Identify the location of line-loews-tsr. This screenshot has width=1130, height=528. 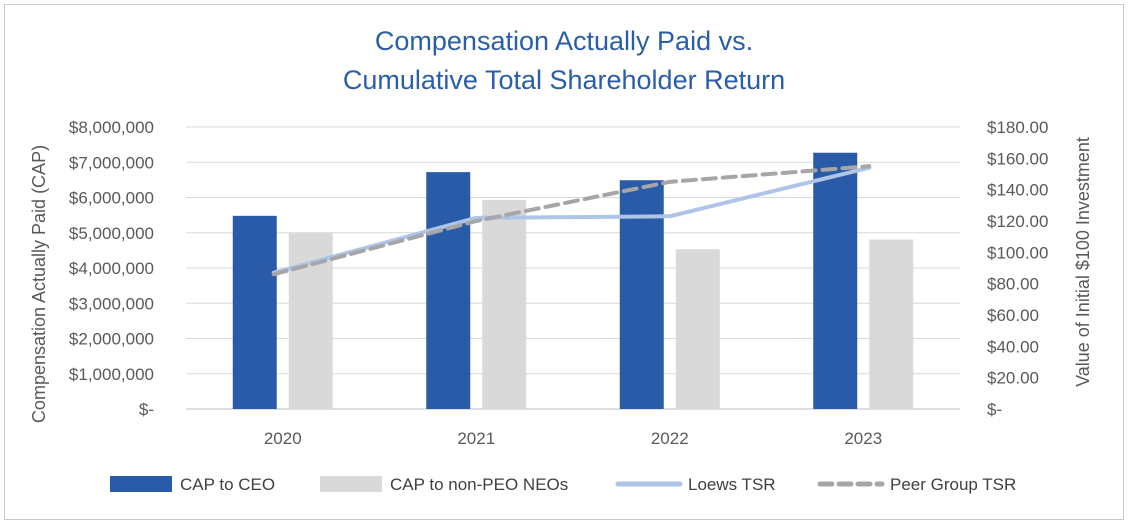
(571, 220).